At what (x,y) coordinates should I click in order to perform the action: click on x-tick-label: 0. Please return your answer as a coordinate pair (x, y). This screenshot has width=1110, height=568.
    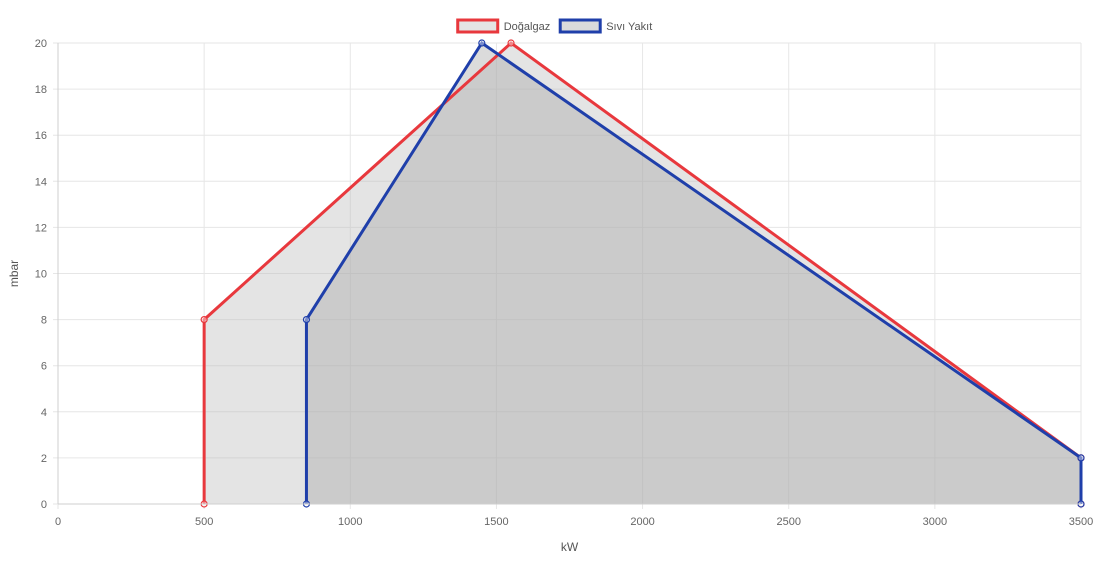
    Looking at the image, I should click on (58, 522).